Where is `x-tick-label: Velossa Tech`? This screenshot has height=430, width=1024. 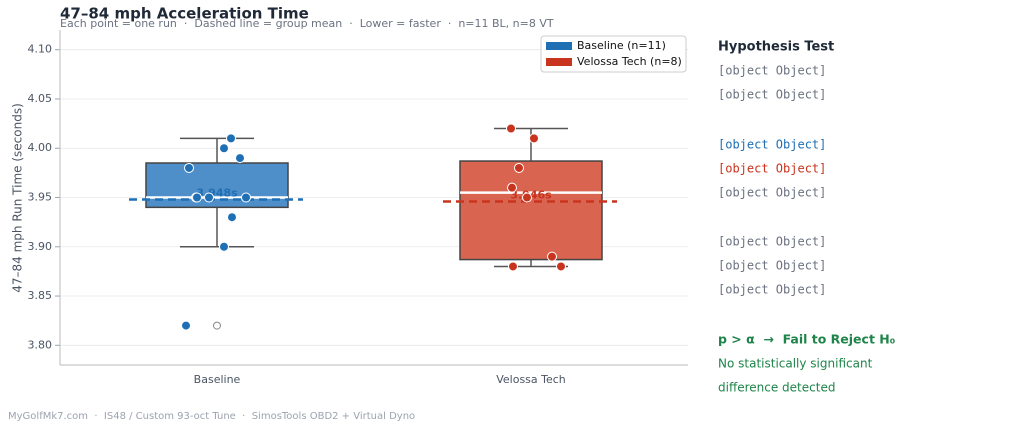
x-tick-label: Velossa Tech is located at coordinates (531, 379).